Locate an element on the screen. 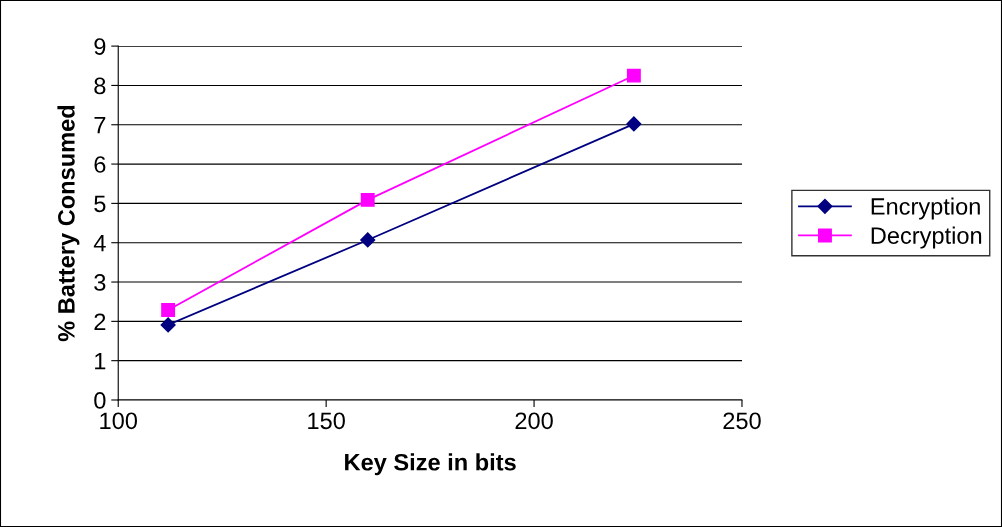 This screenshot has width=1002, height=527. y-tick-label: 1 is located at coordinates (100, 361).